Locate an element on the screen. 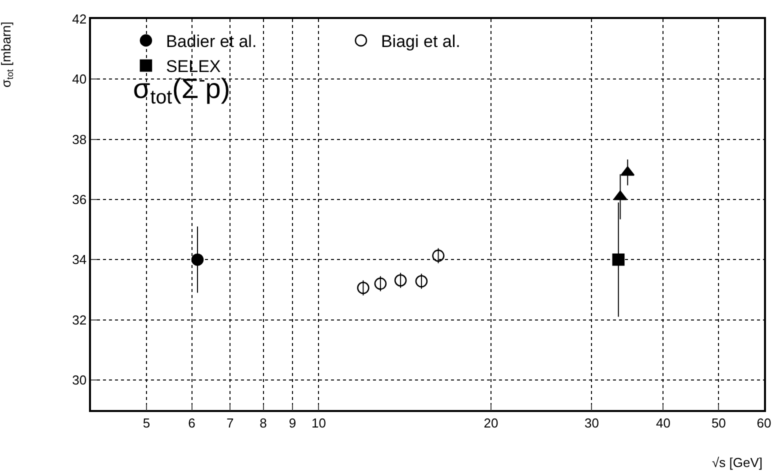 The width and height of the screenshot is (783, 474). x-tick-label: 10 is located at coordinates (318, 422).